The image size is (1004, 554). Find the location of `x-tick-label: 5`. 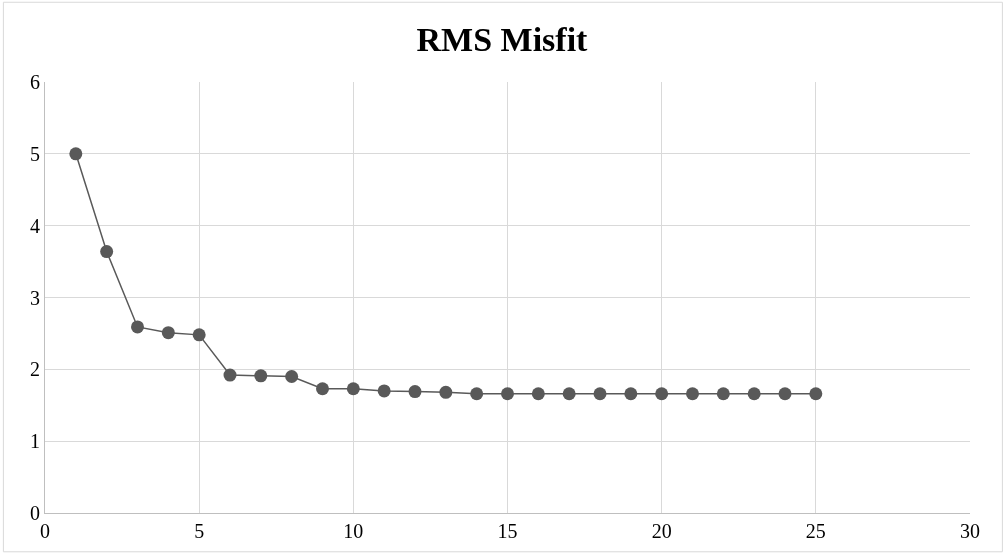

x-tick-label: 5 is located at coordinates (199, 531).